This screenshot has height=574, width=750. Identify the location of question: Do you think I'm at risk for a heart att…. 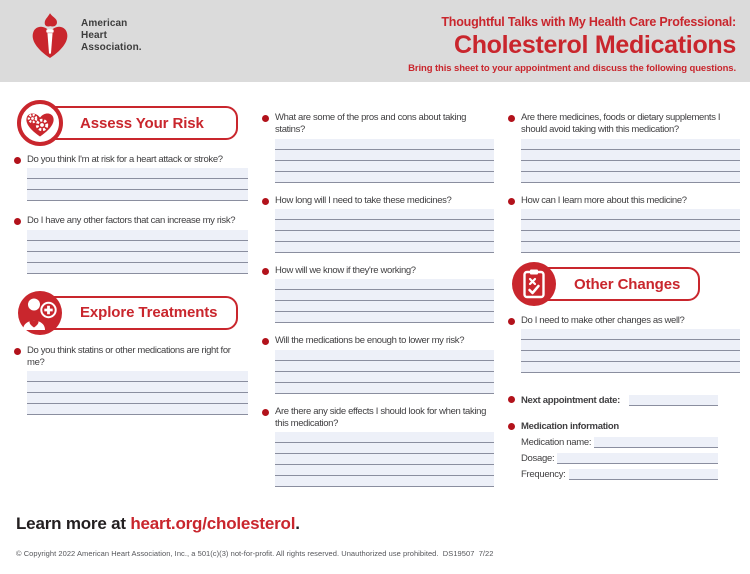
(131, 178).